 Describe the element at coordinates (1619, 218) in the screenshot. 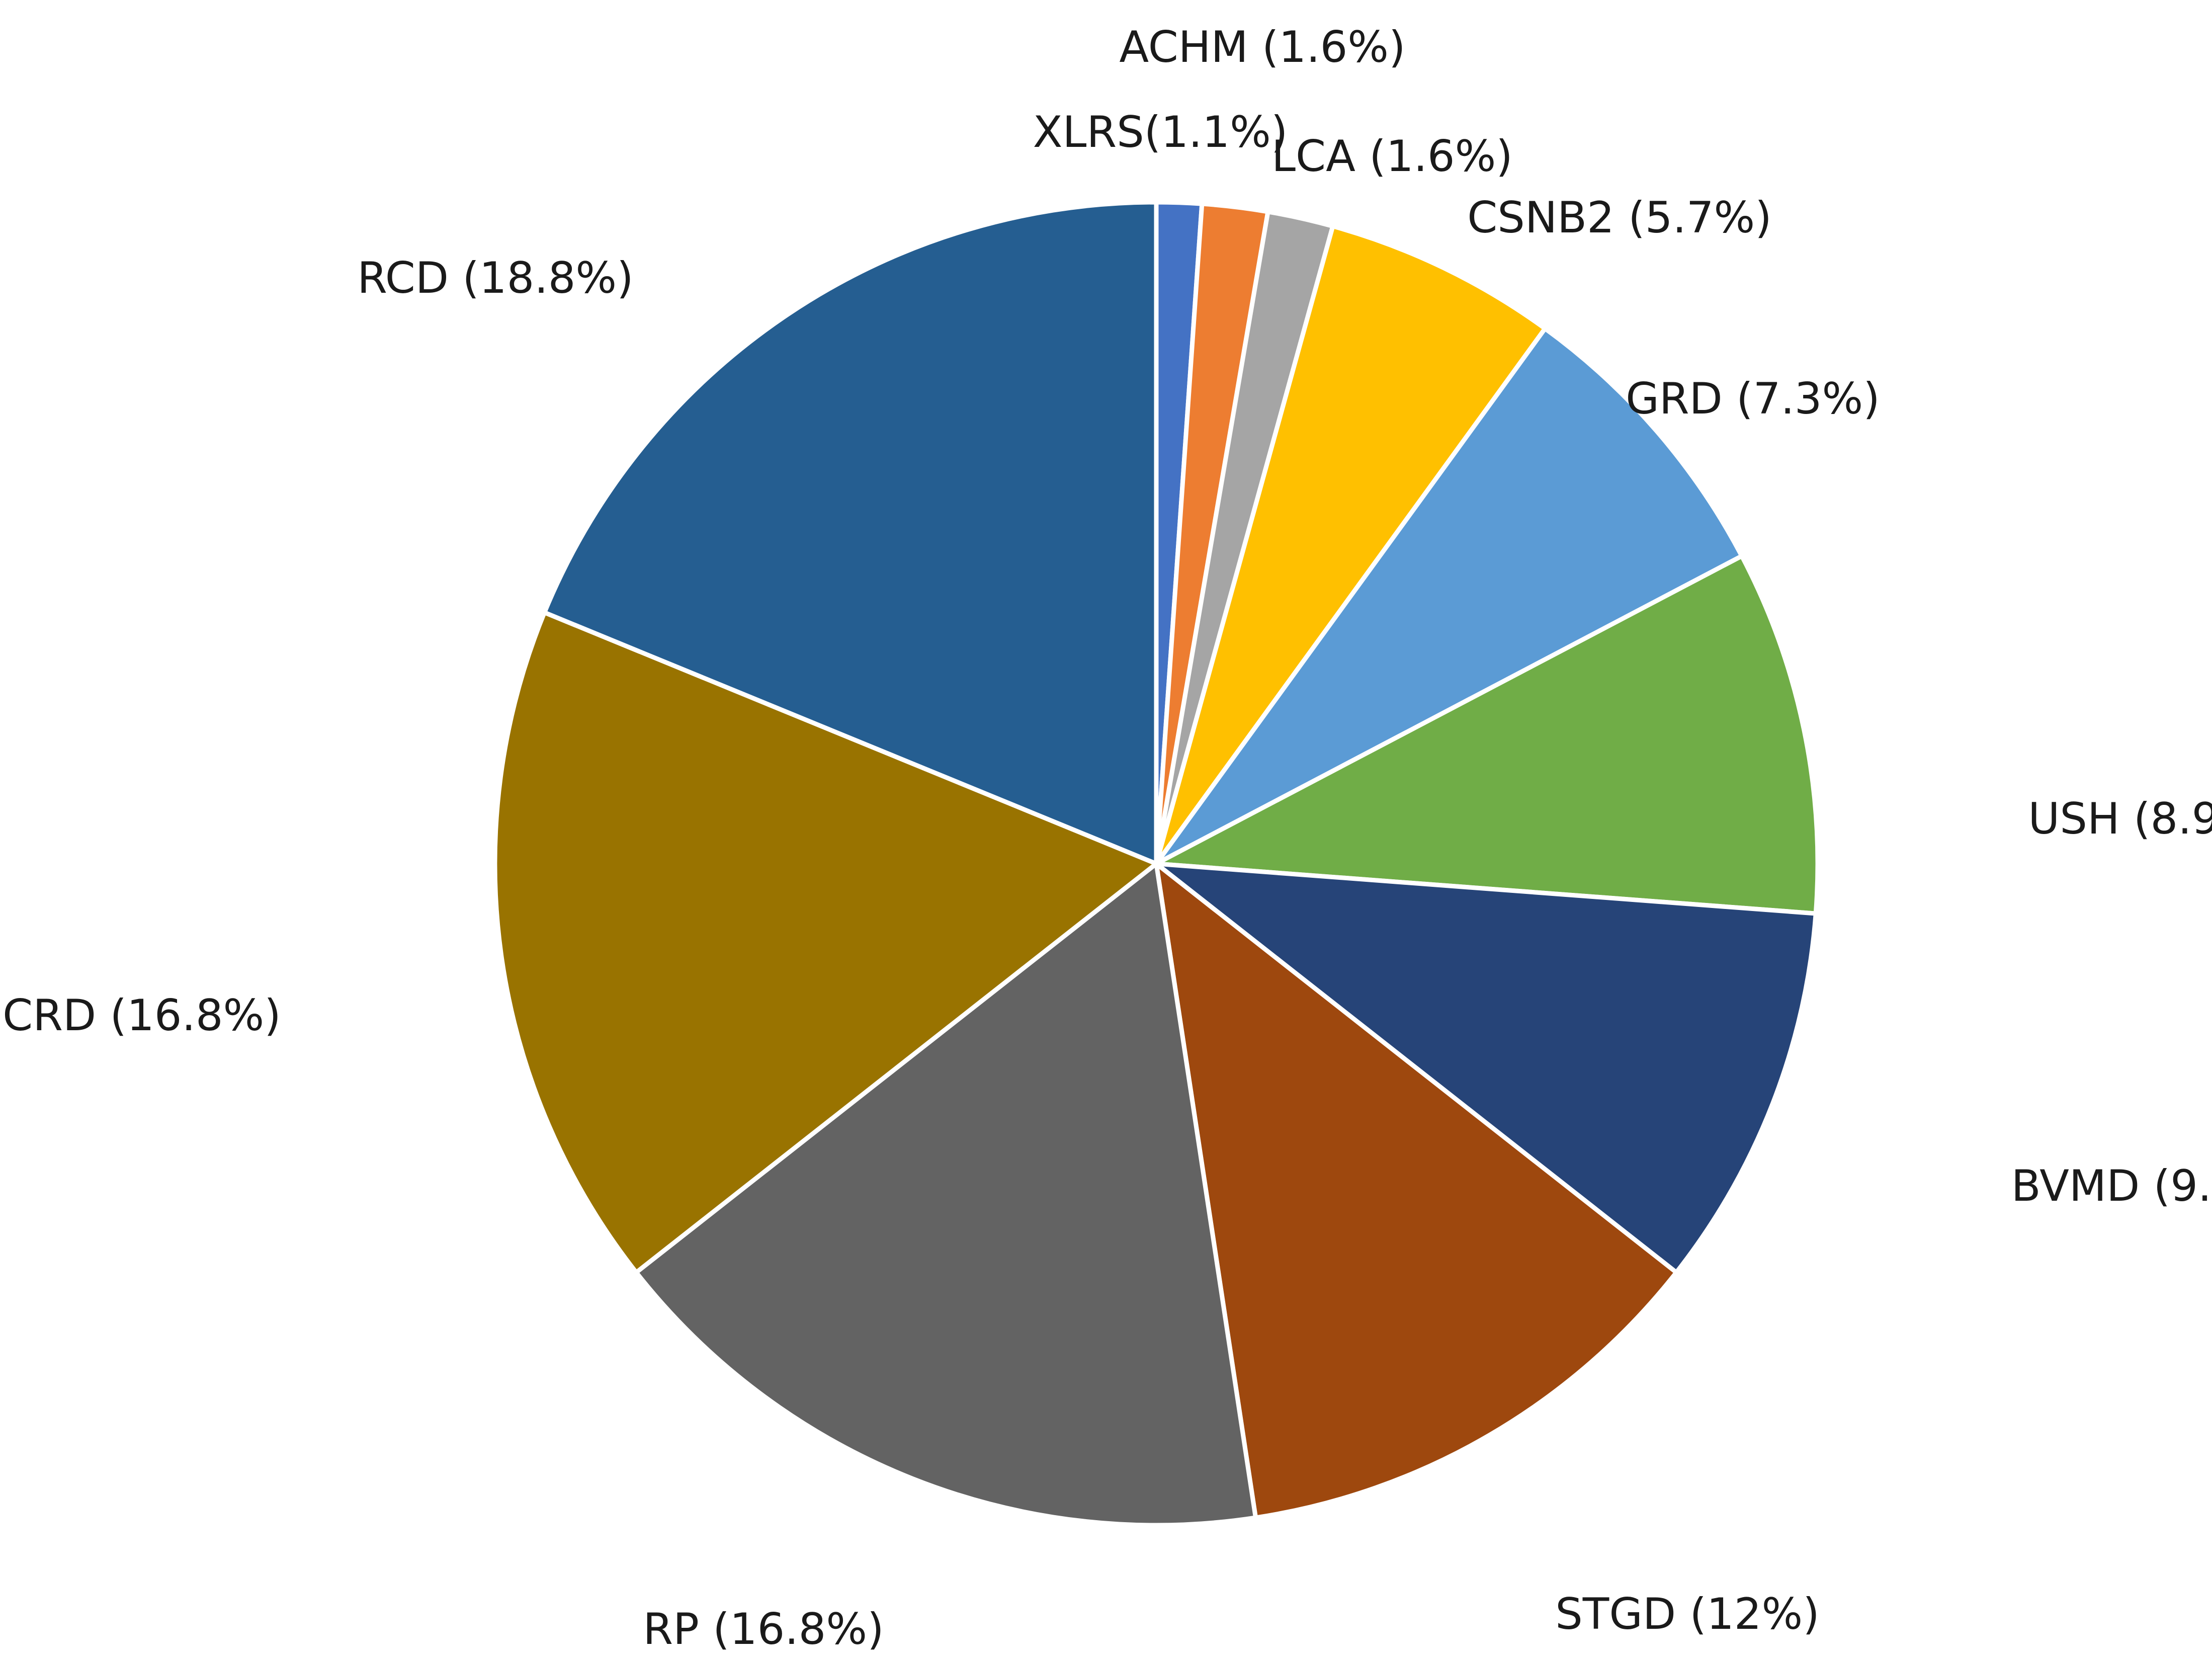

I see `pie-slice-label: CSNB2 (5.7%)` at that location.